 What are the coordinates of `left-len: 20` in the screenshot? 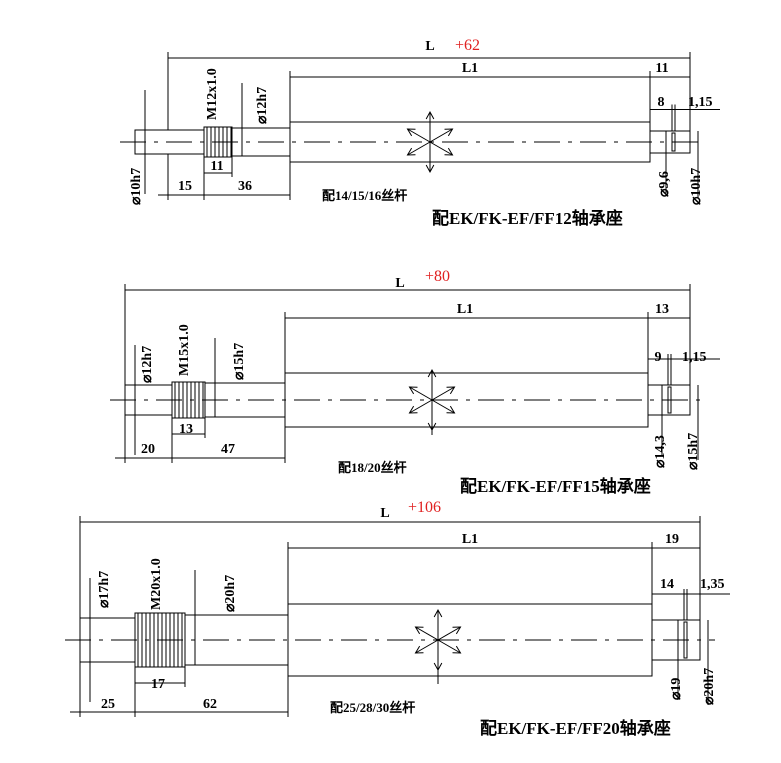 It's located at (148, 449).